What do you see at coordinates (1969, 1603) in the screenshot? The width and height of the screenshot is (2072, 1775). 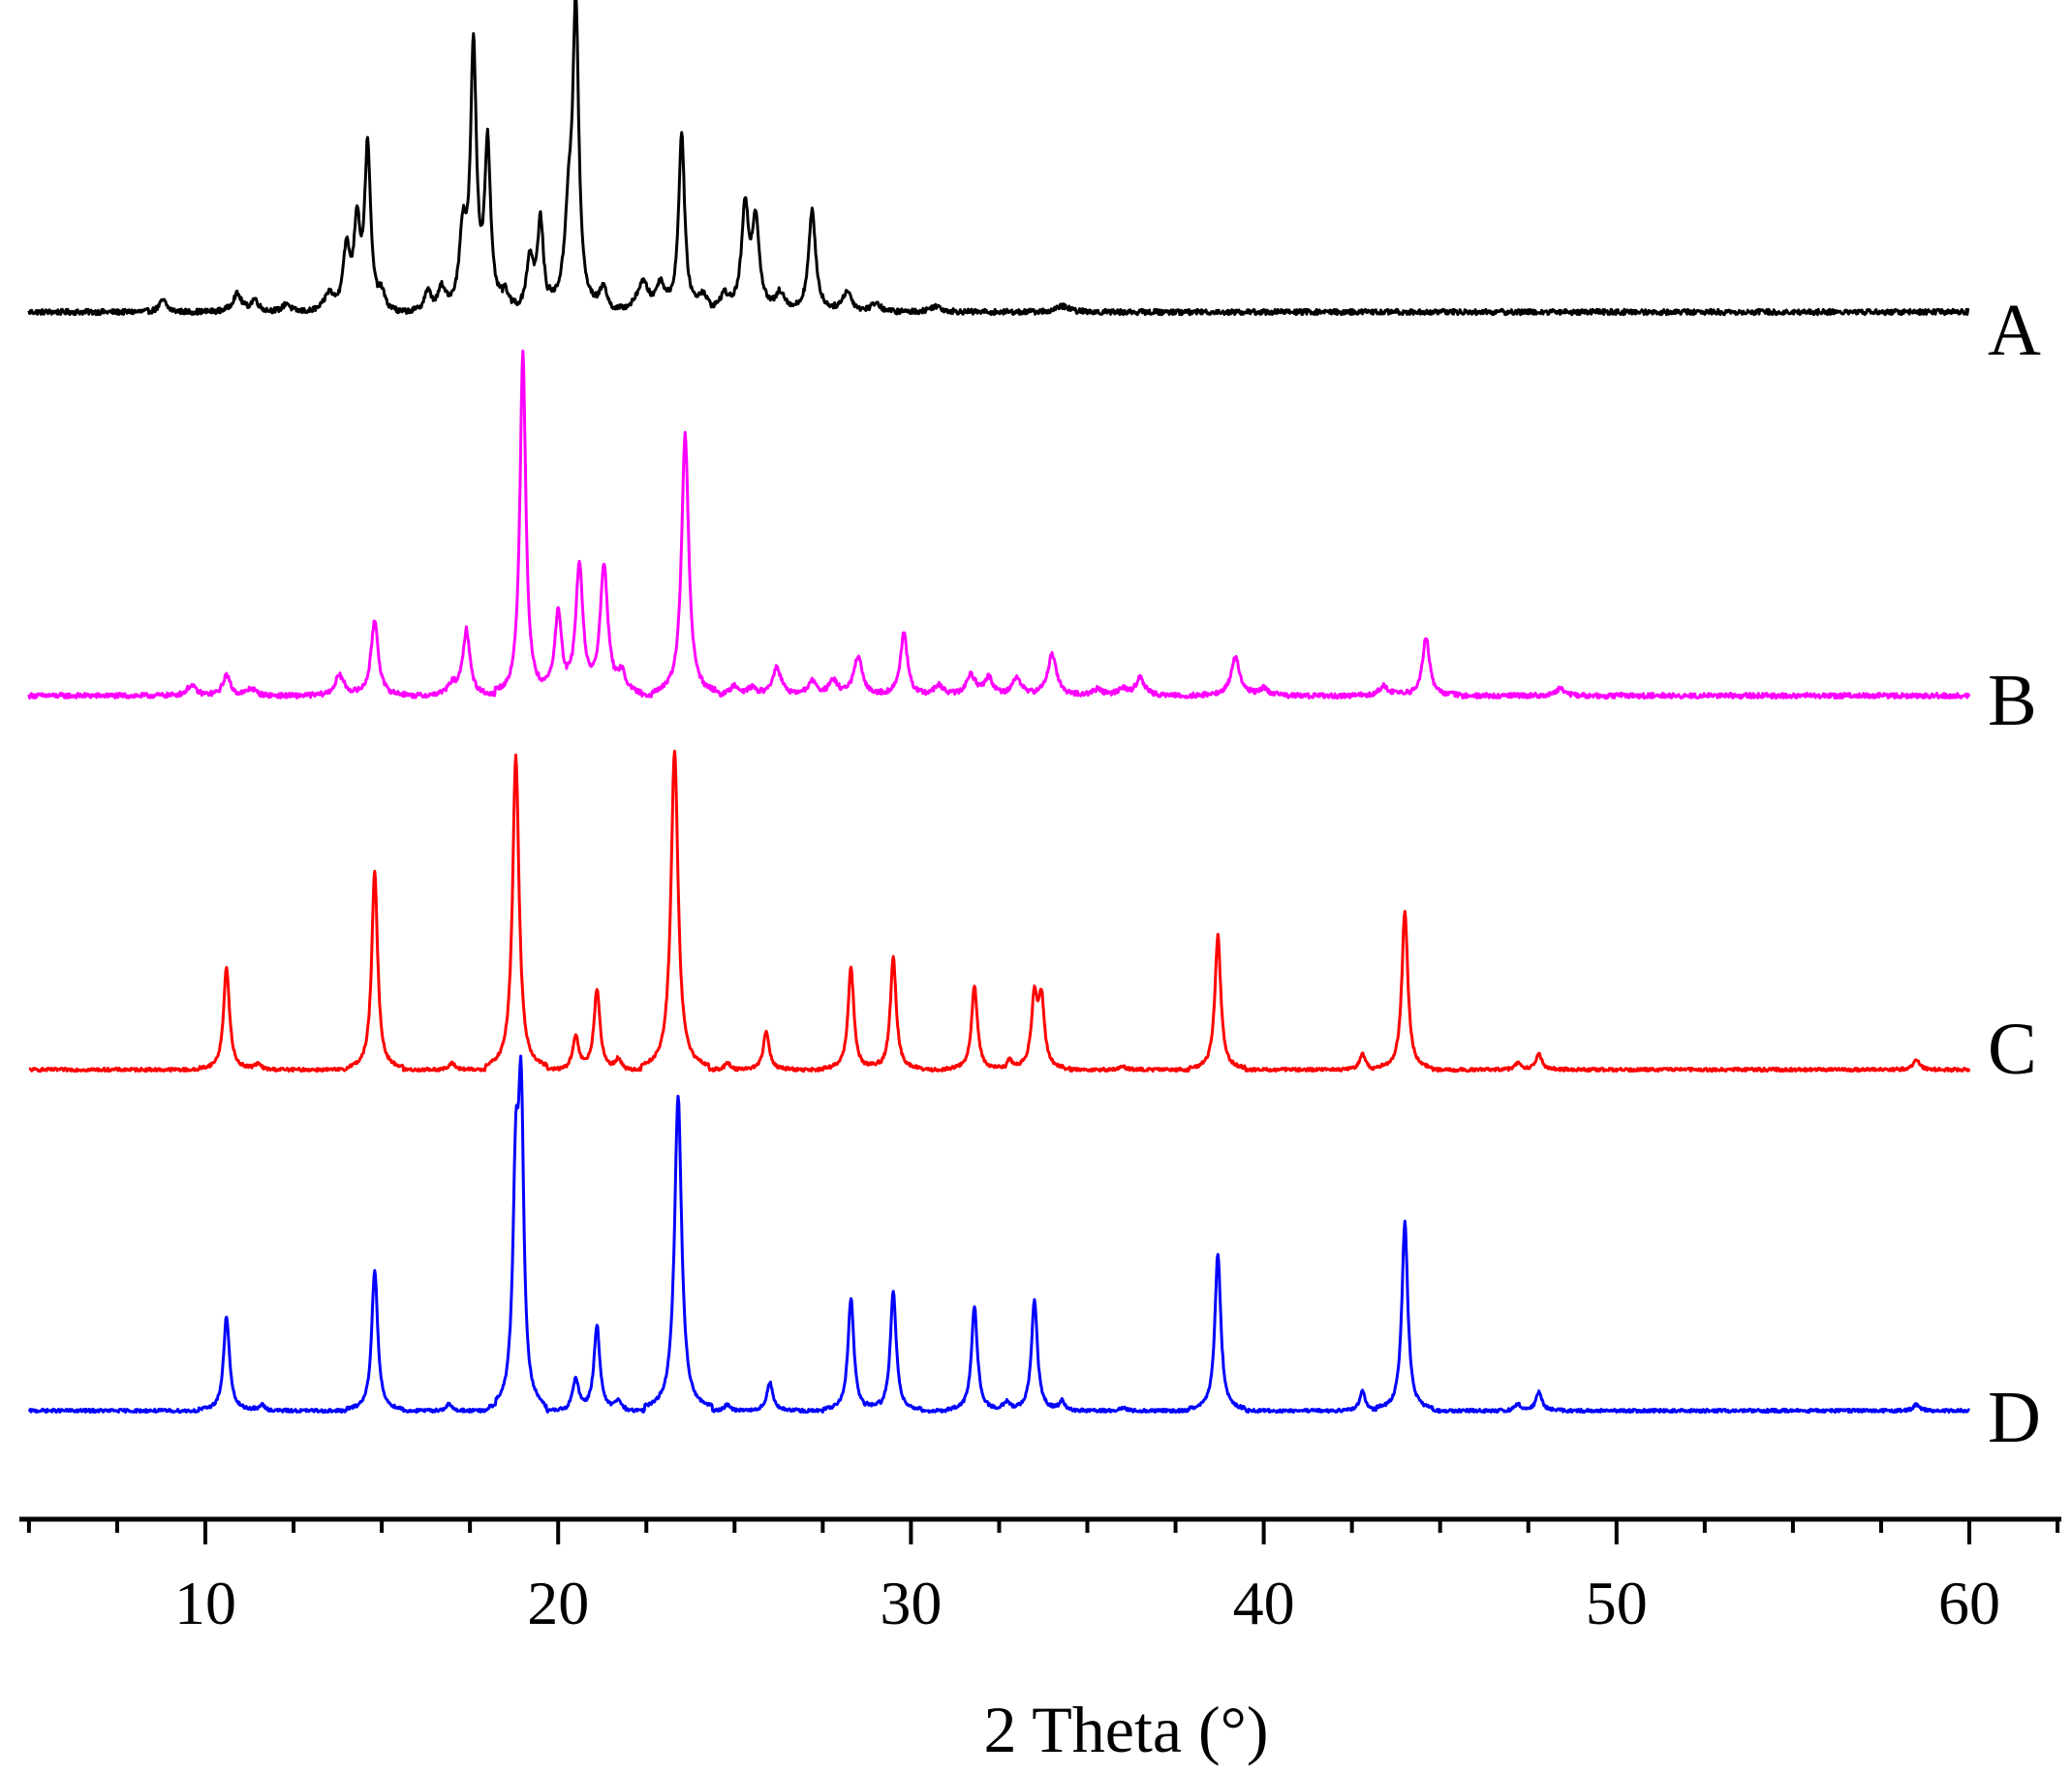 I see `x-tick-label: 60` at bounding box center [1969, 1603].